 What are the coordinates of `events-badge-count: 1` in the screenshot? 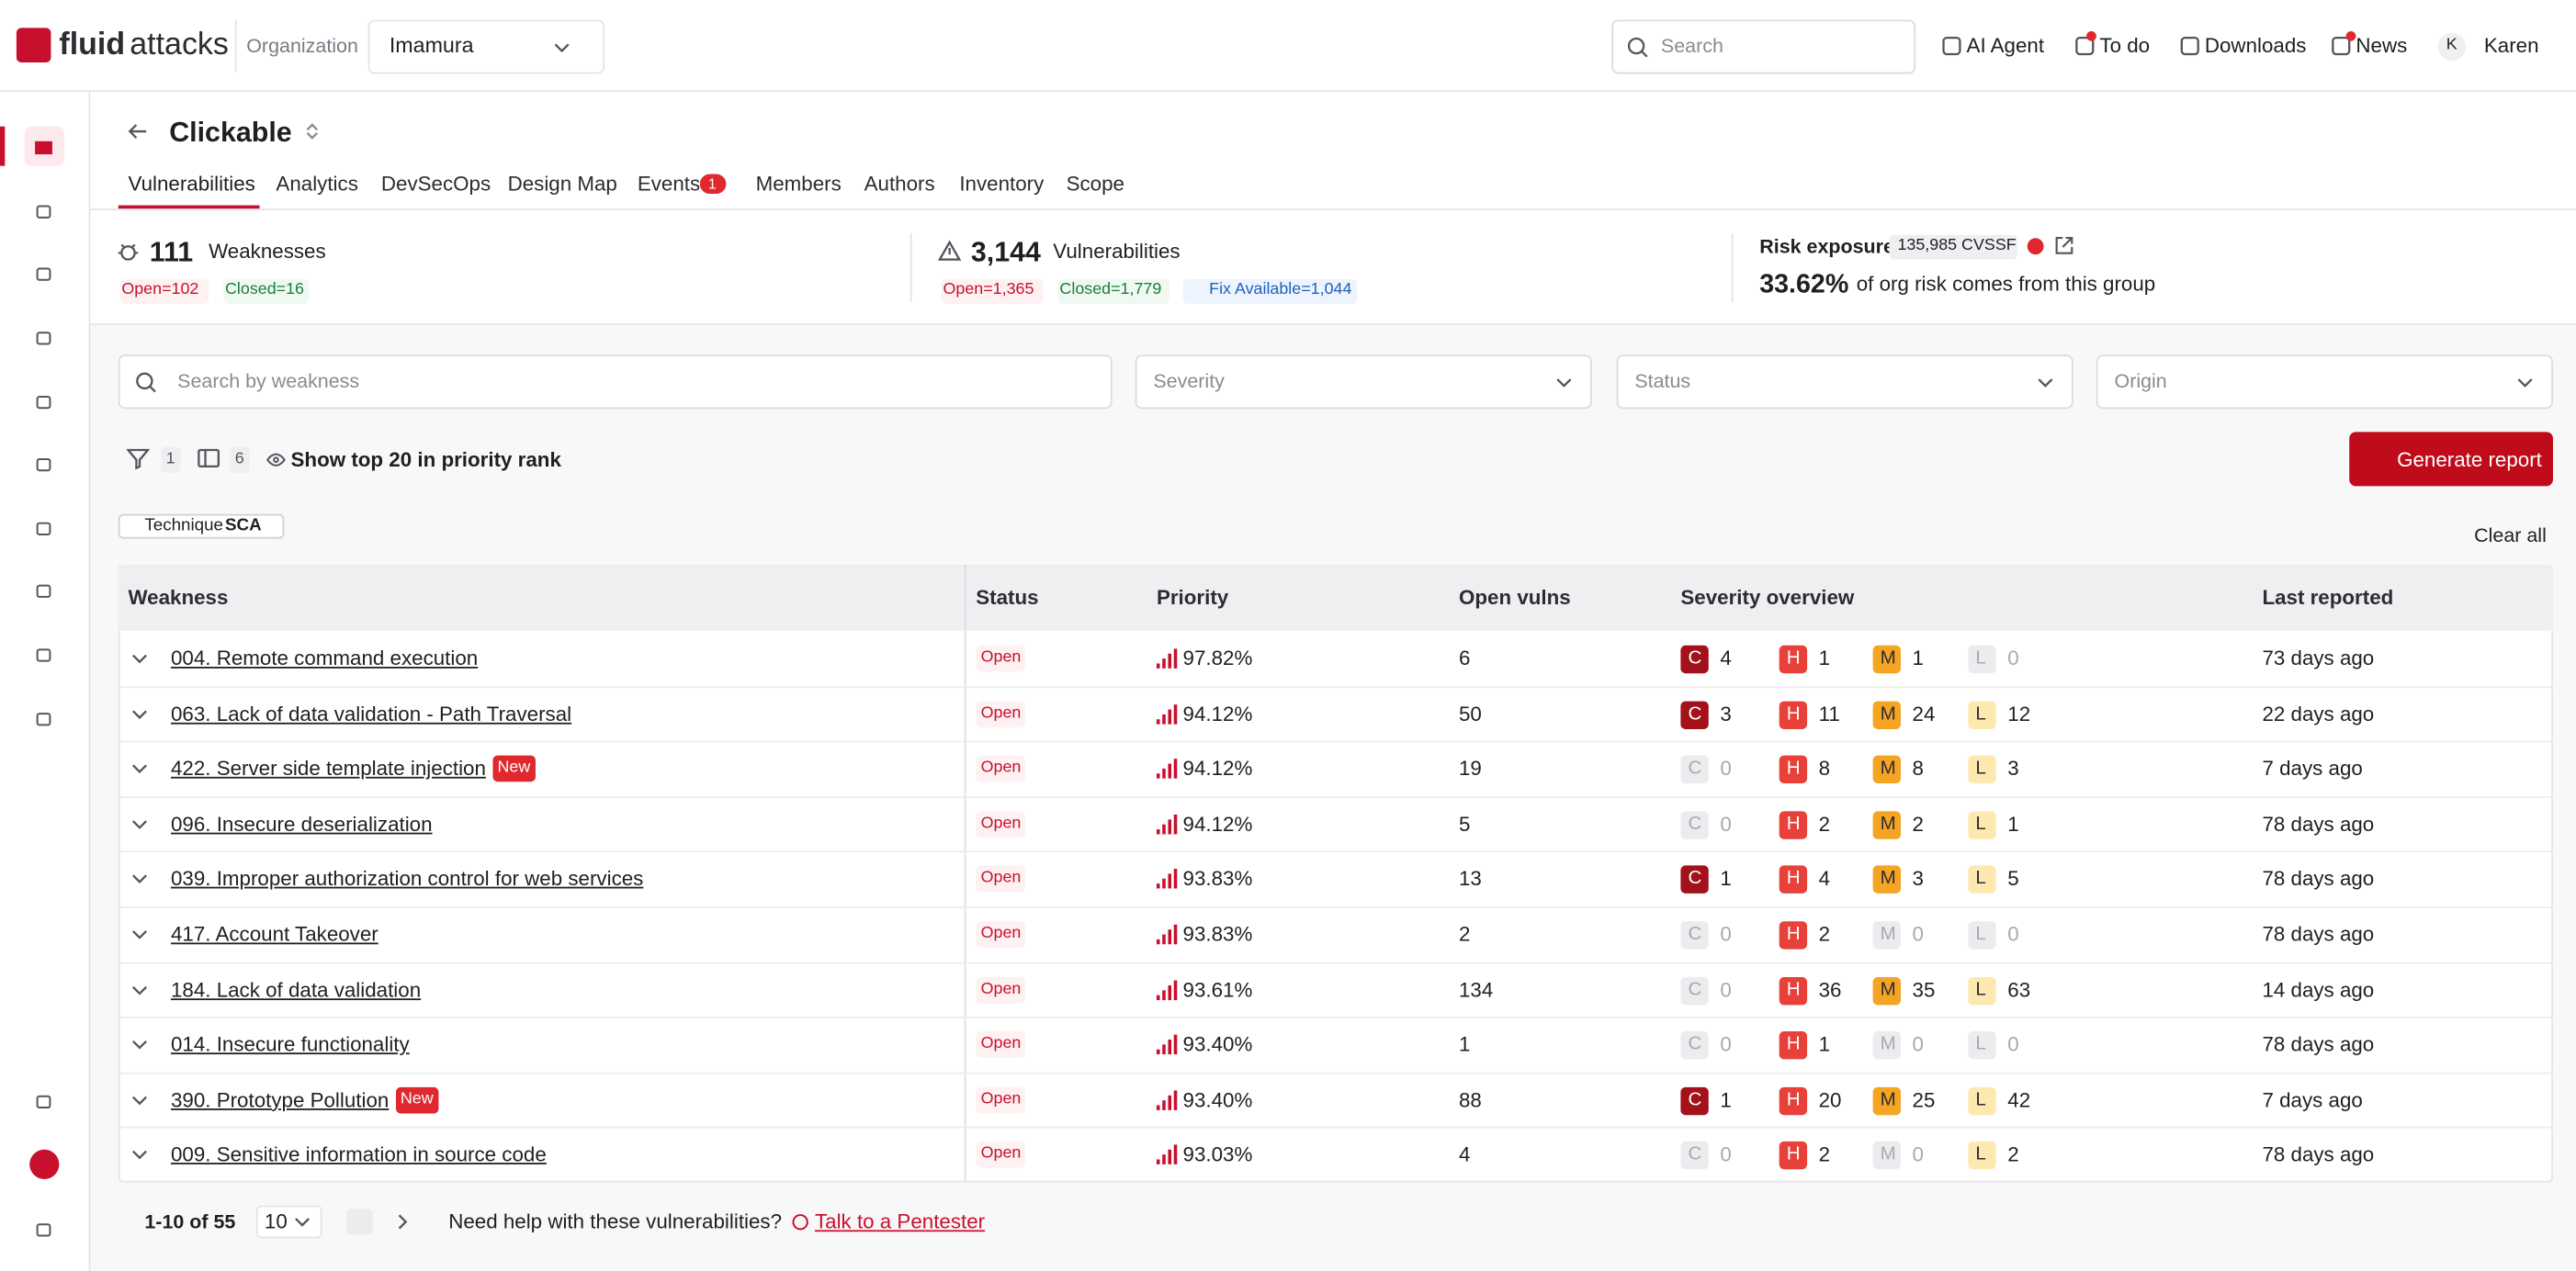 It's located at (712, 184).